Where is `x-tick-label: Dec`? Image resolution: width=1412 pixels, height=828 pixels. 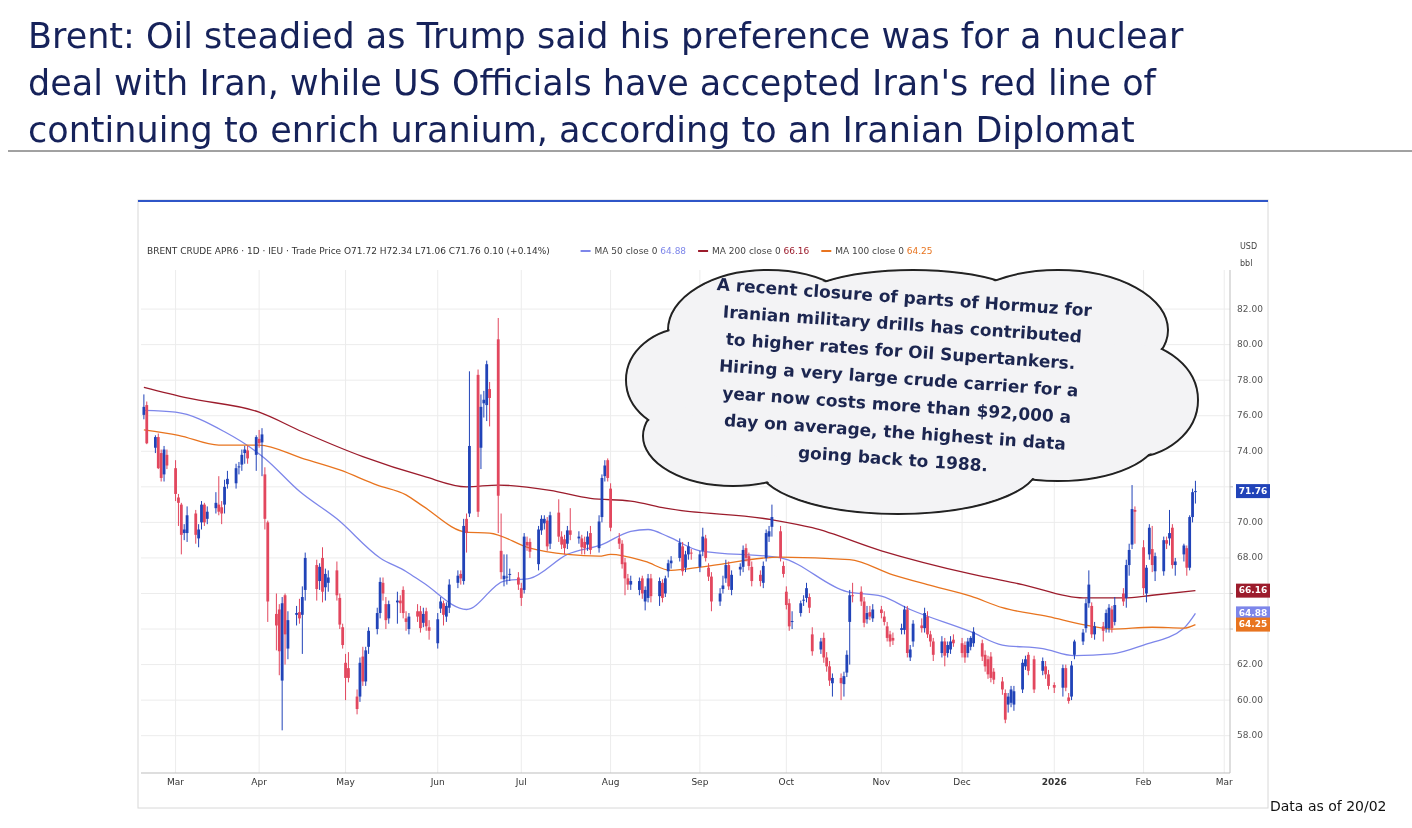 x-tick-label: Dec is located at coordinates (962, 781).